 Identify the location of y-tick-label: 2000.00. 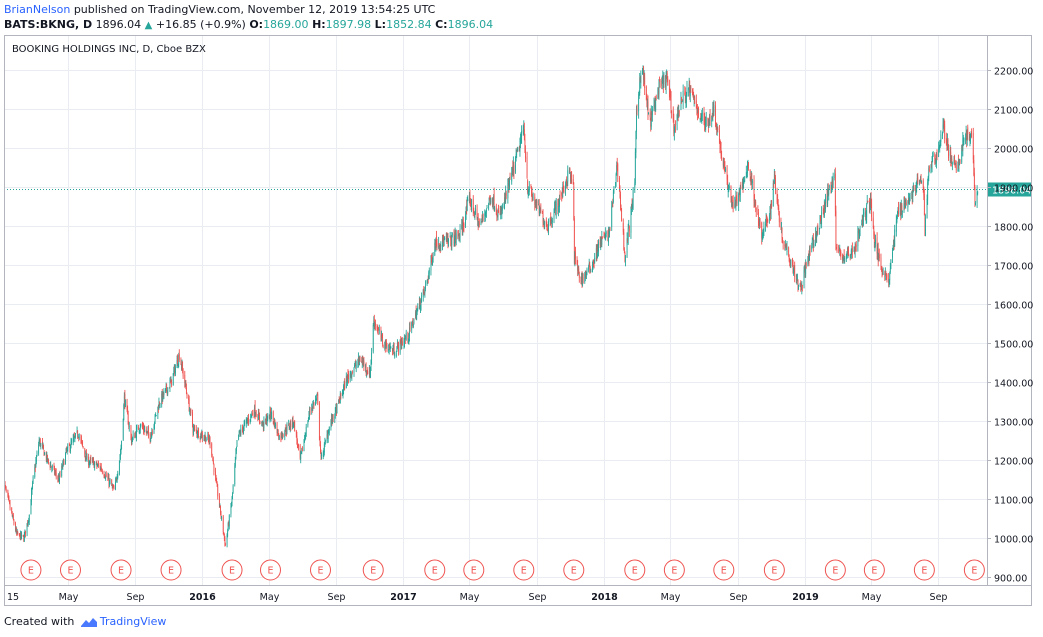
(1013, 150).